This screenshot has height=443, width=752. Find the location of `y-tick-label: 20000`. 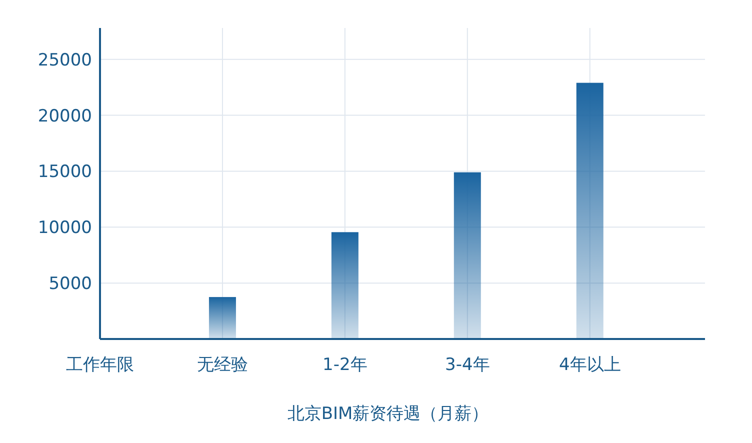

y-tick-label: 20000 is located at coordinates (65, 116).